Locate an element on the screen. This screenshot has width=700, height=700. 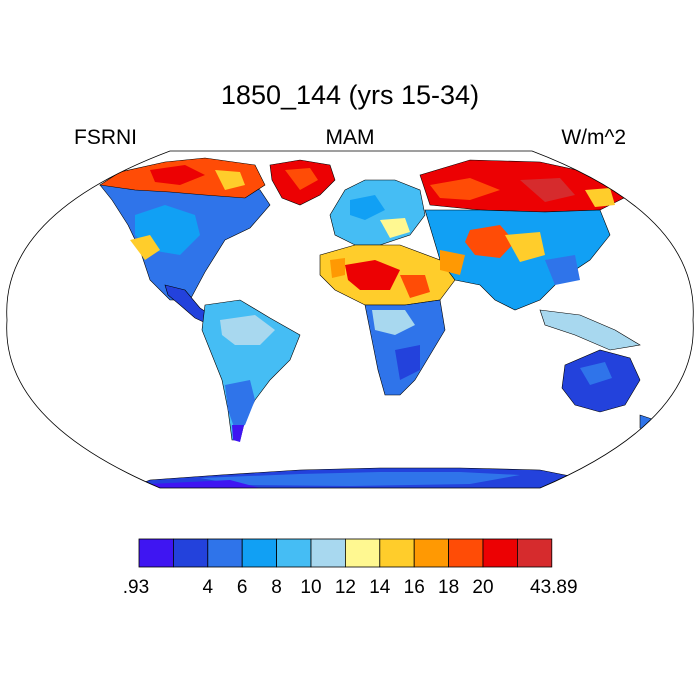
colorbar-label: 20 is located at coordinates (482, 587).